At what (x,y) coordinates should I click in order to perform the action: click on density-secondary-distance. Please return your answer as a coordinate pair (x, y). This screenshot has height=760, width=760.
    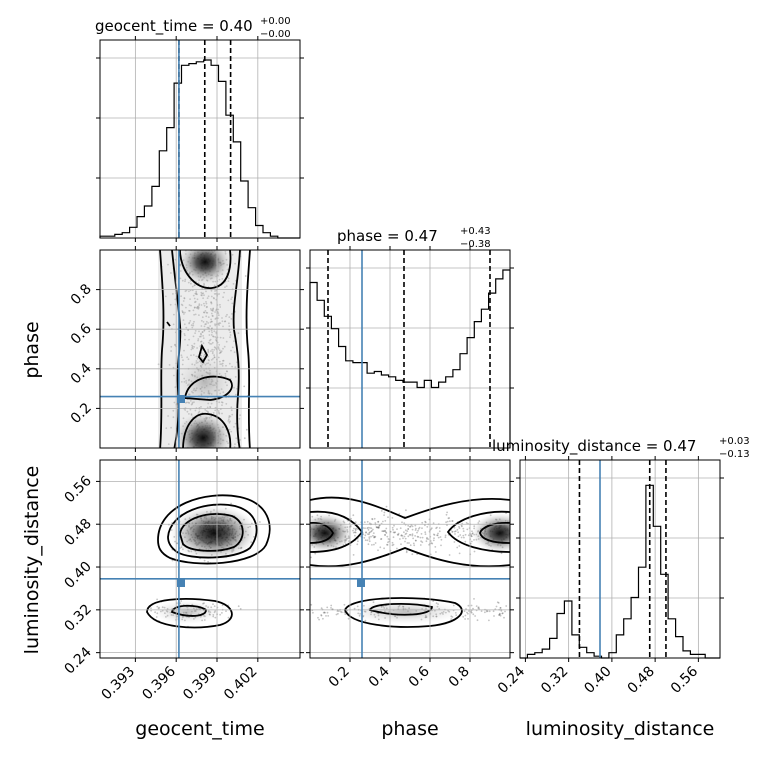
    Looking at the image, I should click on (187, 612).